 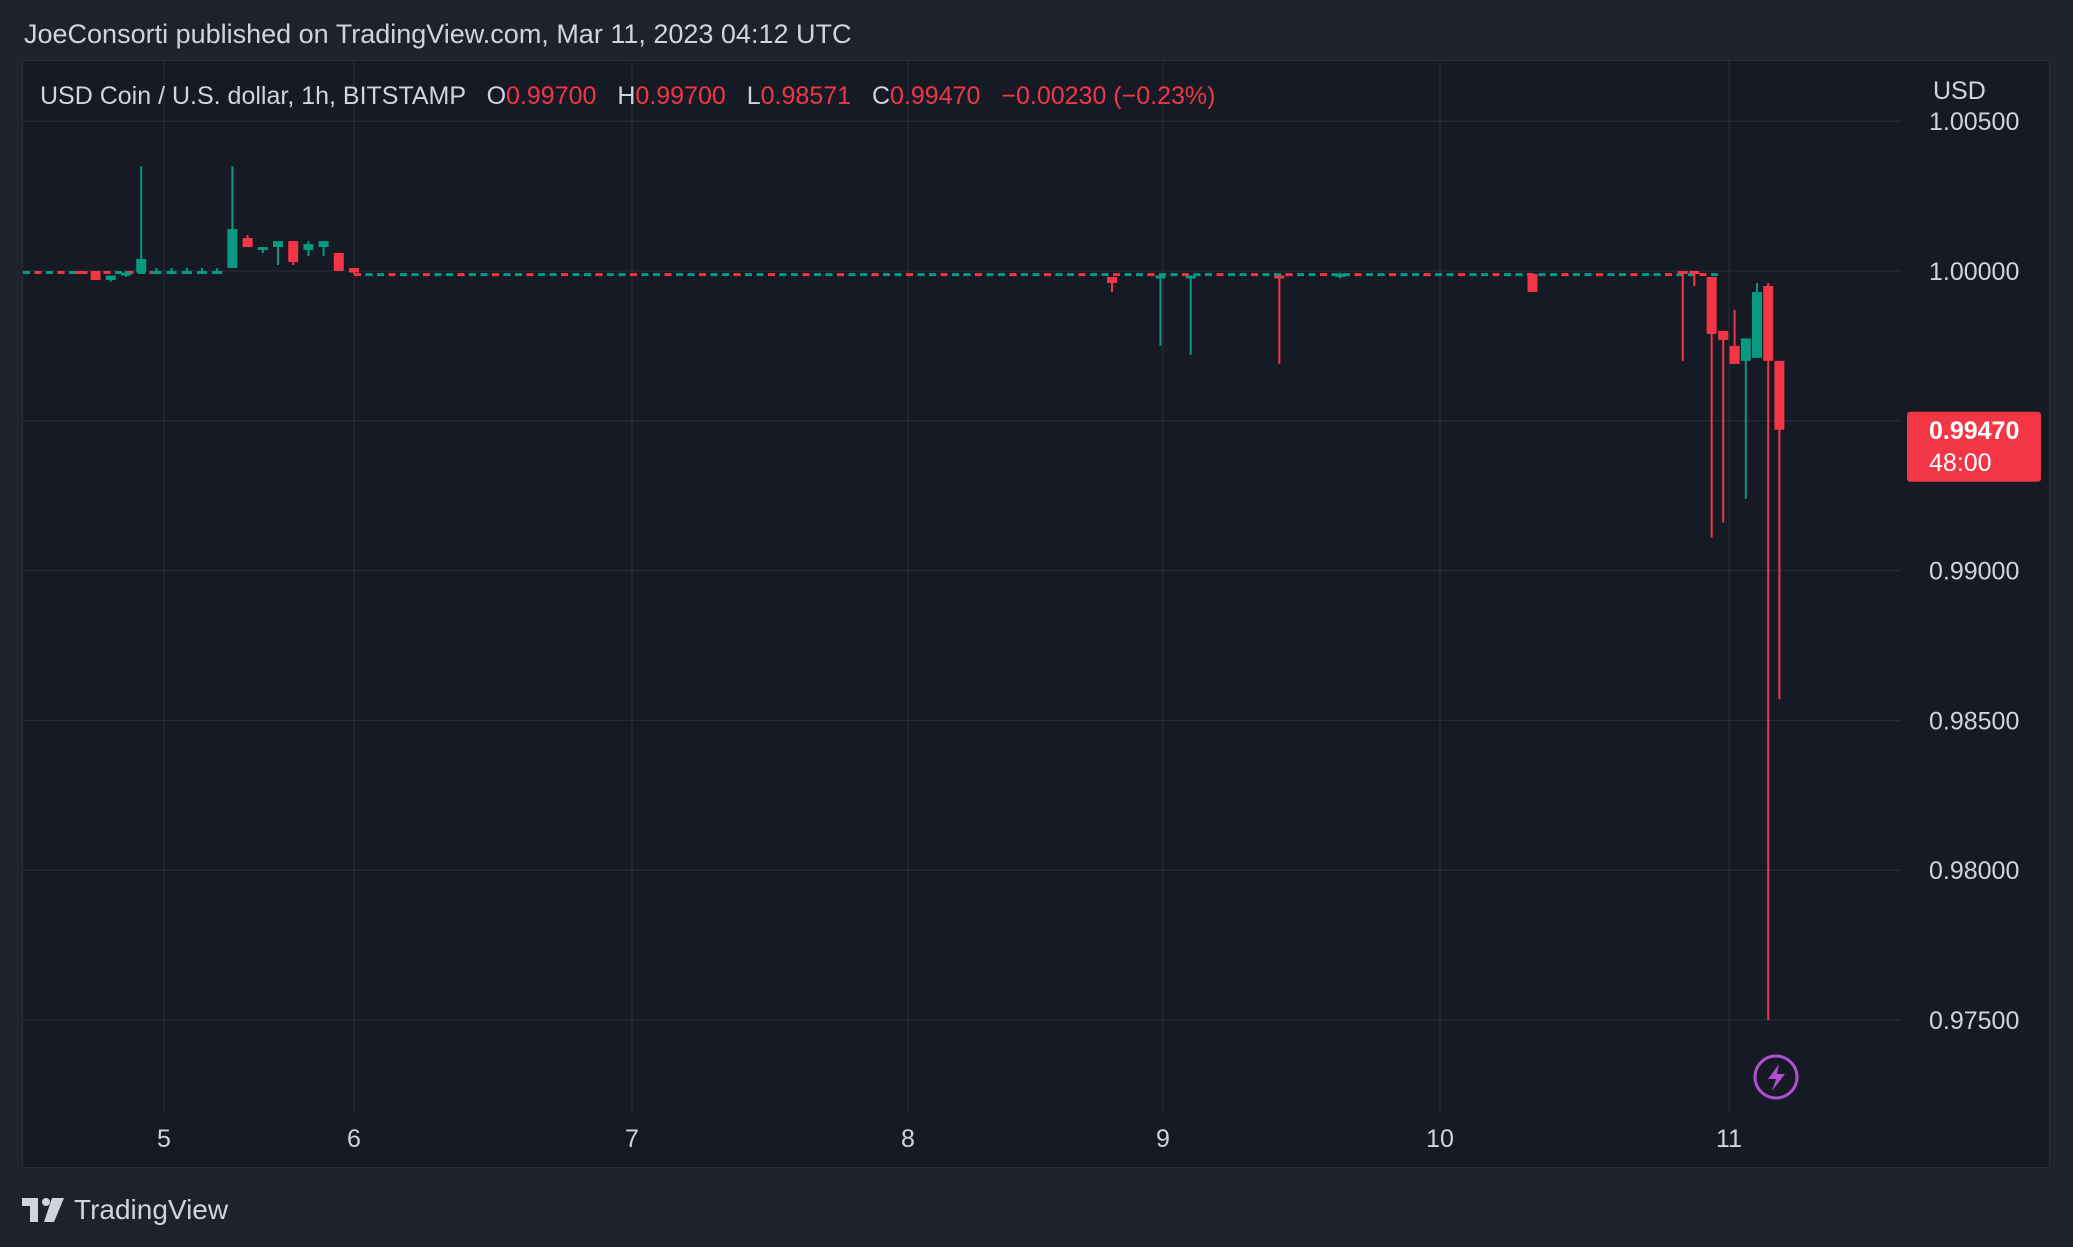 I want to click on currency-label: USD, so click(x=1959, y=91).